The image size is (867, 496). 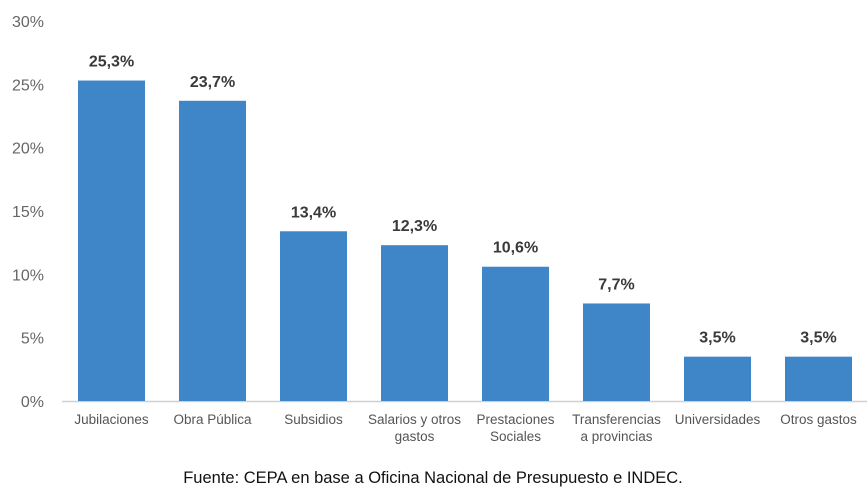 What do you see at coordinates (818, 419) in the screenshot?
I see `x-tick-label: Otros gastos` at bounding box center [818, 419].